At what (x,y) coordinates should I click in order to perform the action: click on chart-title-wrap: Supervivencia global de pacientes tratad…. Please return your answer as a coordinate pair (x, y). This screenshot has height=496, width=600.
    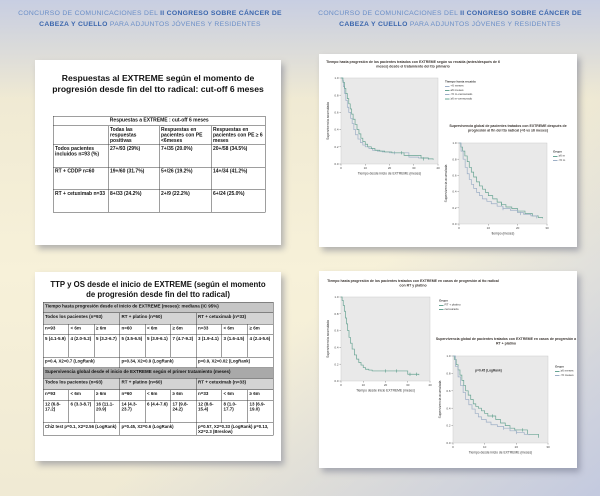
    Looking at the image, I should click on (506, 346).